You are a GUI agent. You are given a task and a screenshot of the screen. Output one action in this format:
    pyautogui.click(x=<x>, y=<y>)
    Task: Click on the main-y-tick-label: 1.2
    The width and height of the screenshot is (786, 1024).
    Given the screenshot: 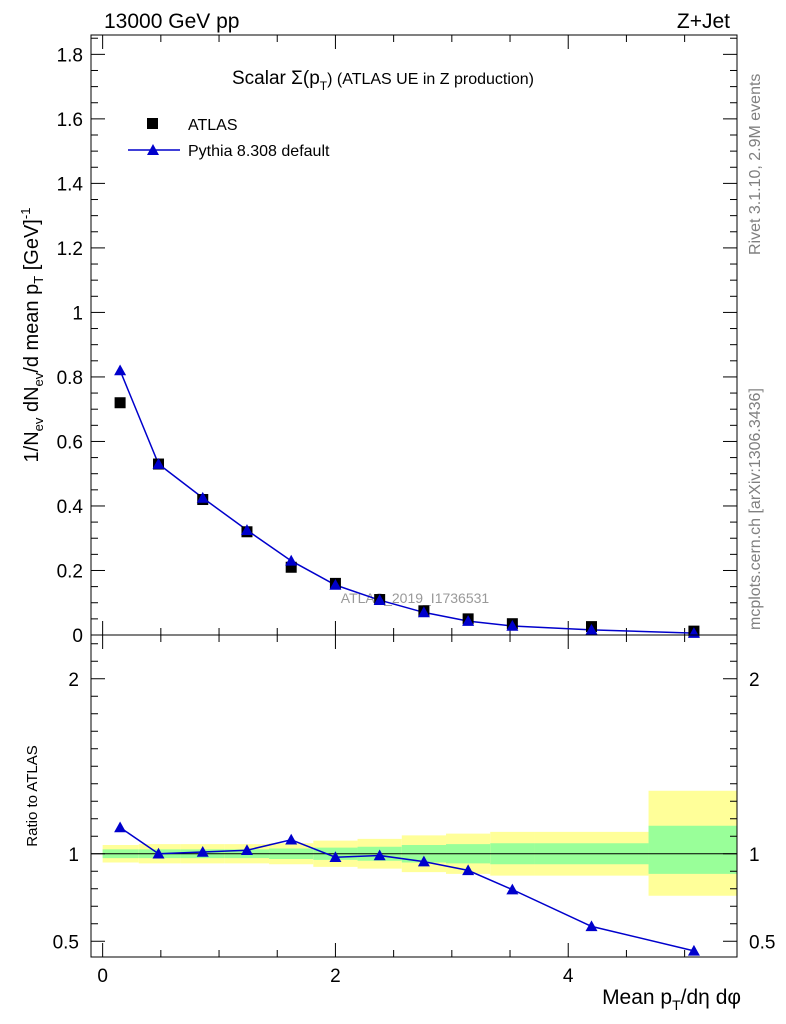 What is the action you would take?
    pyautogui.click(x=70, y=249)
    